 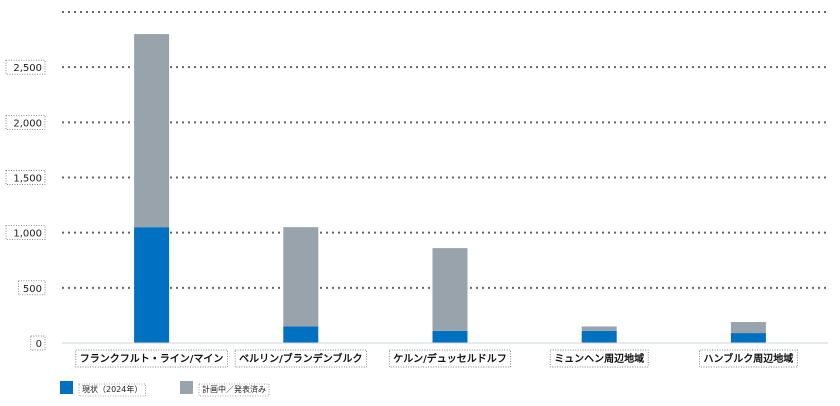 I want to click on category-label-text: ミュンヘン周辺地域, so click(x=599, y=358).